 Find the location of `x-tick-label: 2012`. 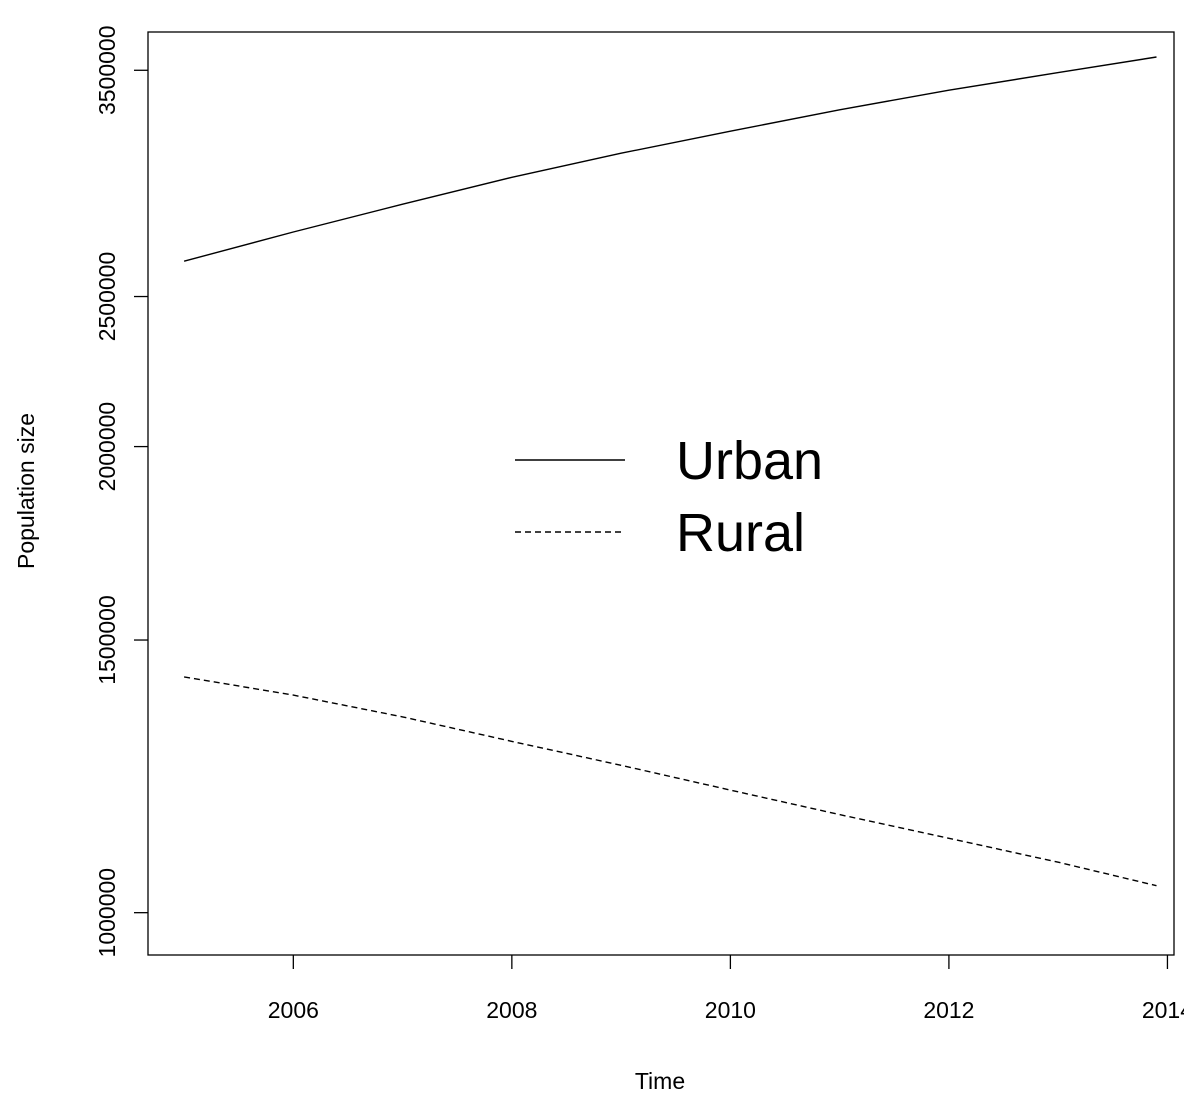

x-tick-label: 2012 is located at coordinates (948, 1010).